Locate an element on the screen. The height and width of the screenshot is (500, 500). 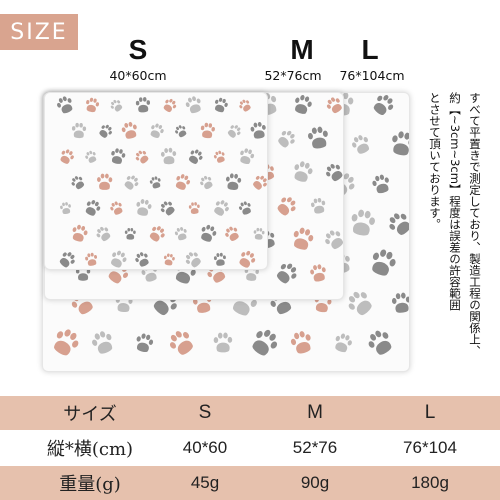
row-label-size: サイズ is located at coordinates (90, 414).